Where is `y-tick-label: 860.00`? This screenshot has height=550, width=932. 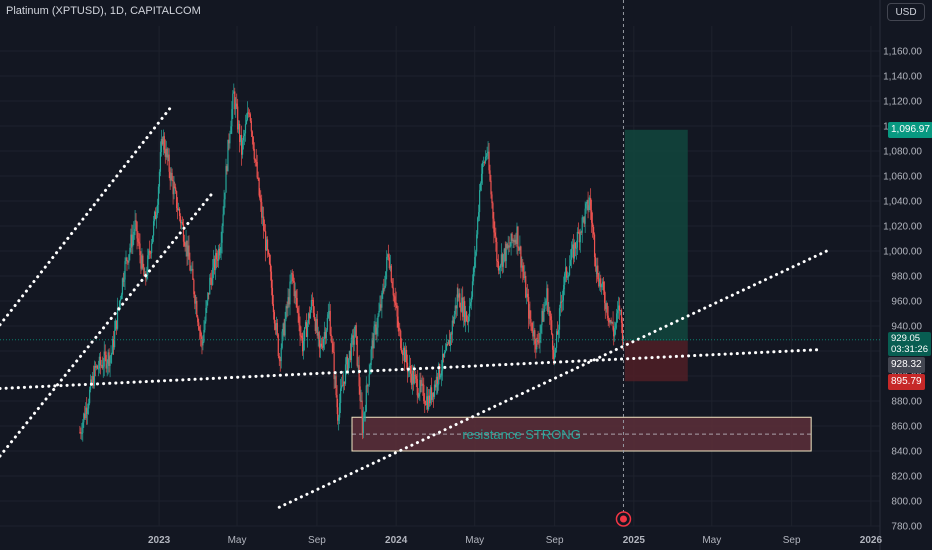 y-tick-label: 860.00 is located at coordinates (906, 427).